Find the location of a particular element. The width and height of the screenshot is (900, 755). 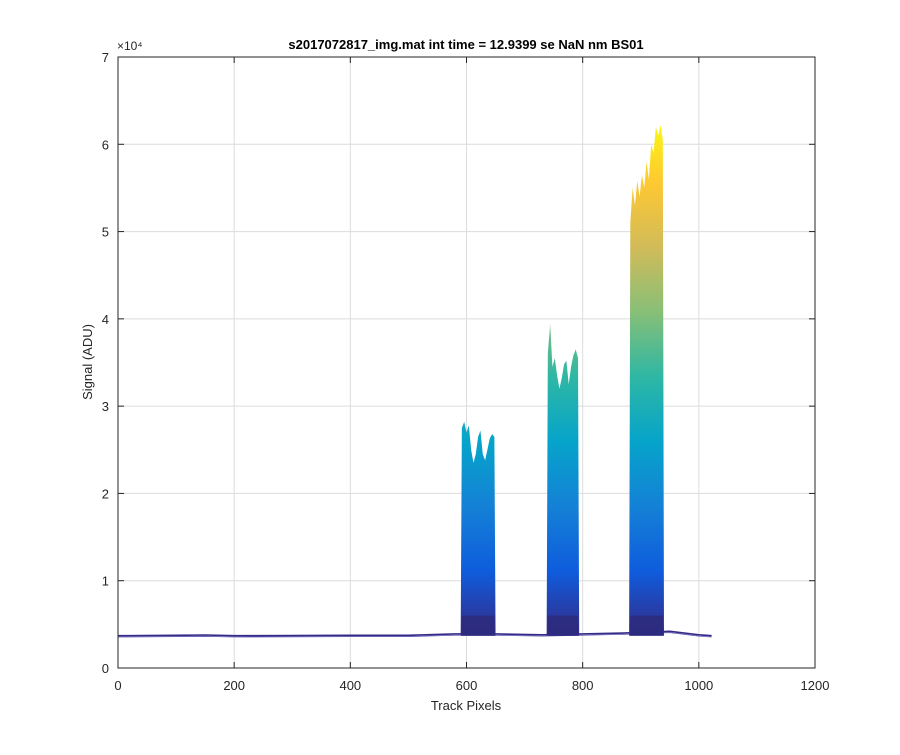

peak-3-base is located at coordinates (646, 625).